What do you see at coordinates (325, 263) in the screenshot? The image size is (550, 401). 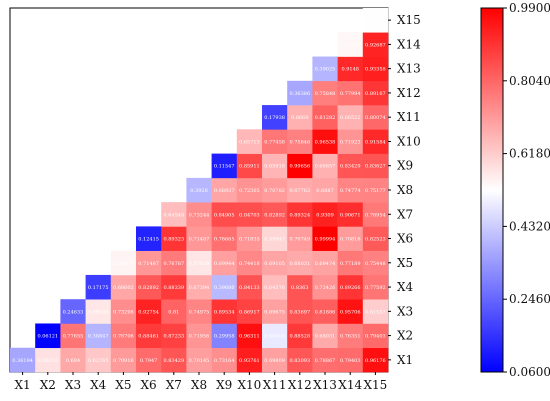 I see `heatmap-cell-x13-x5` at bounding box center [325, 263].